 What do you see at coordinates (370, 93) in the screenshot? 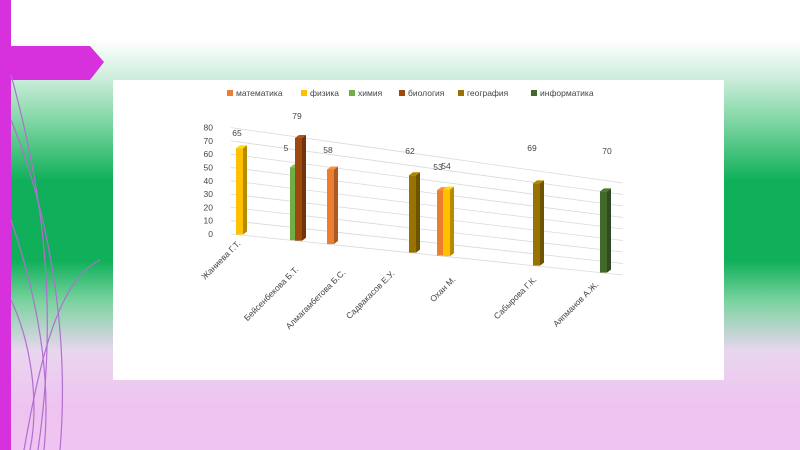
I see `legend-label: химия` at bounding box center [370, 93].